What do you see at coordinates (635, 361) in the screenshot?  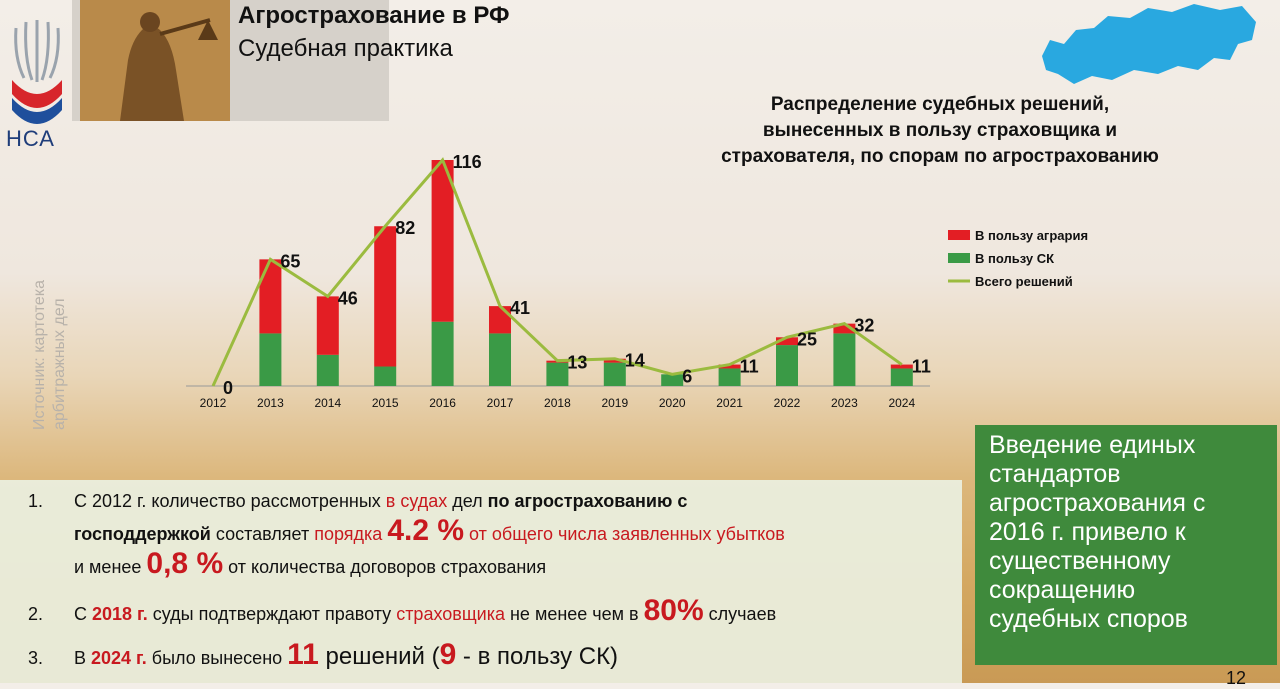 I see `data-label: 14` at bounding box center [635, 361].